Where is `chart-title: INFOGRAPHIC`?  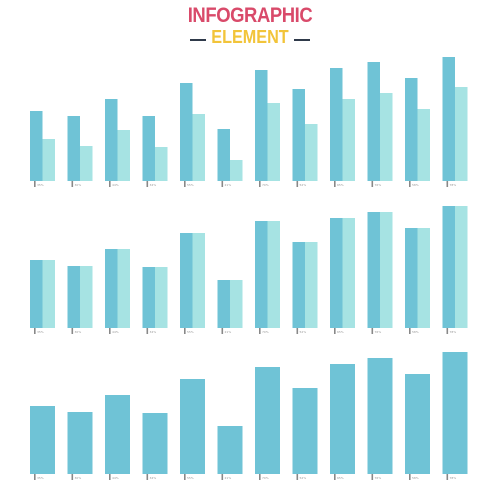
chart-title: INFOGRAPHIC is located at coordinates (250, 15).